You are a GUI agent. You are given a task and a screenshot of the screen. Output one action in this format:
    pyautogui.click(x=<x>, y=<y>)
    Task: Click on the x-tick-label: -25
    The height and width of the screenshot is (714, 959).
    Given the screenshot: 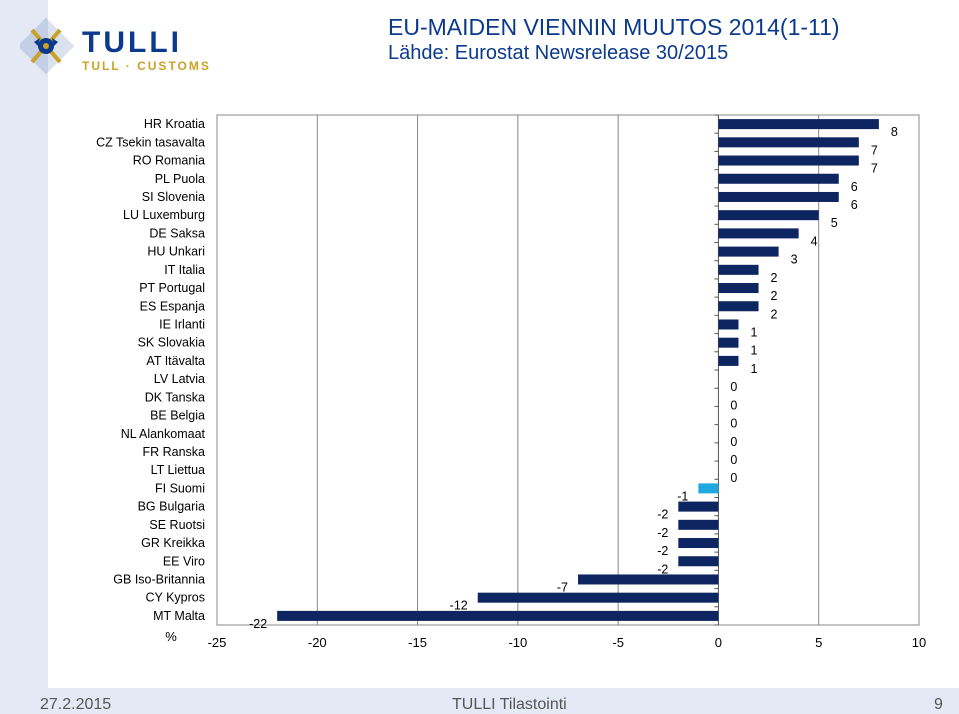 What is the action you would take?
    pyautogui.click(x=217, y=642)
    